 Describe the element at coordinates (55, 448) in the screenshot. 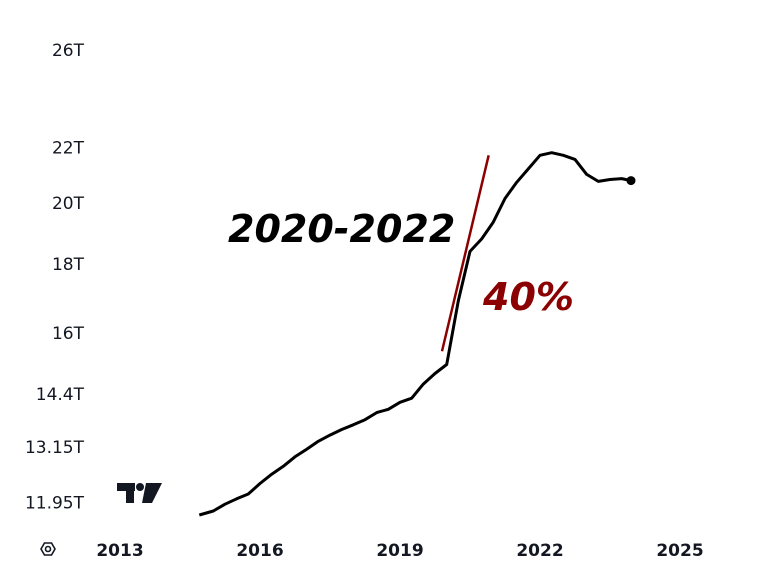

I see `y-tick-label: 13.15T` at that location.